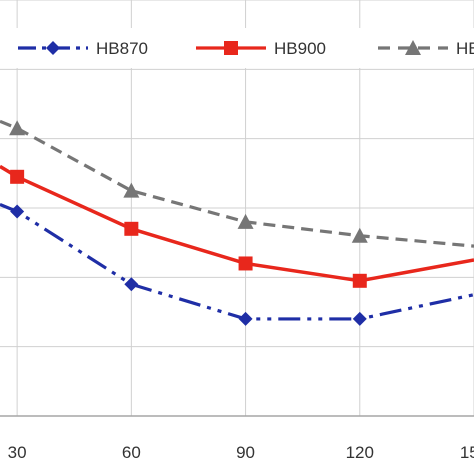 The width and height of the screenshot is (474, 474). What do you see at coordinates (83, 48) in the screenshot?
I see `legend-entry: HB870` at bounding box center [83, 48].